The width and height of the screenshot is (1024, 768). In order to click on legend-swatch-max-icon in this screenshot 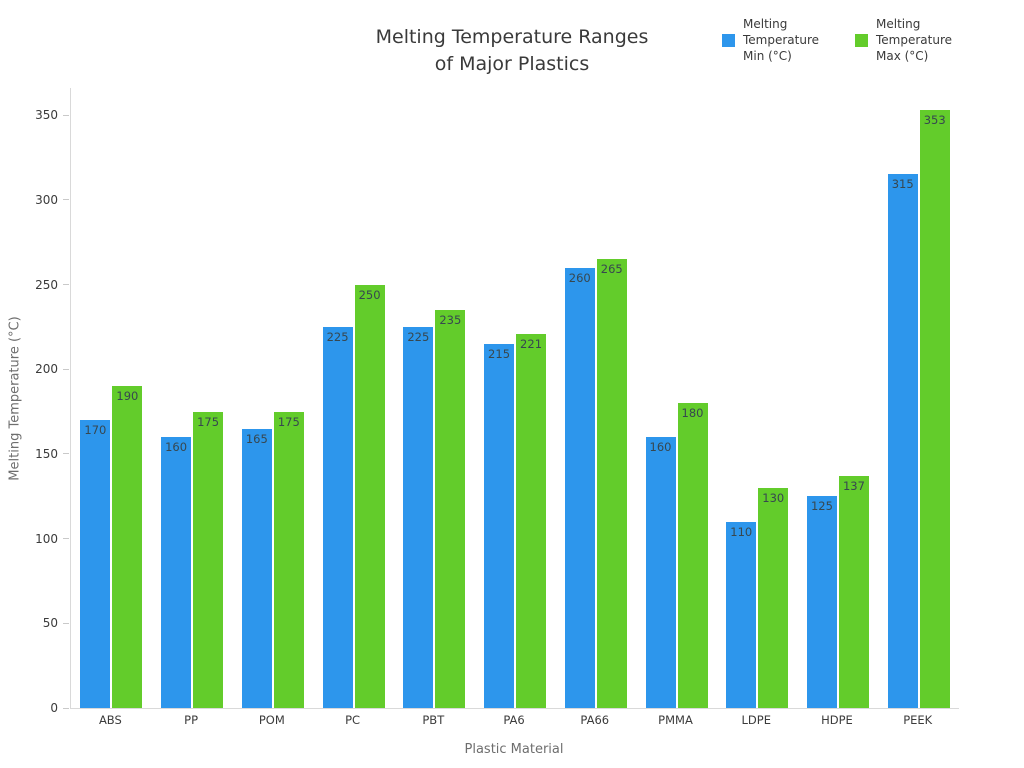, I will do `click(861, 40)`.